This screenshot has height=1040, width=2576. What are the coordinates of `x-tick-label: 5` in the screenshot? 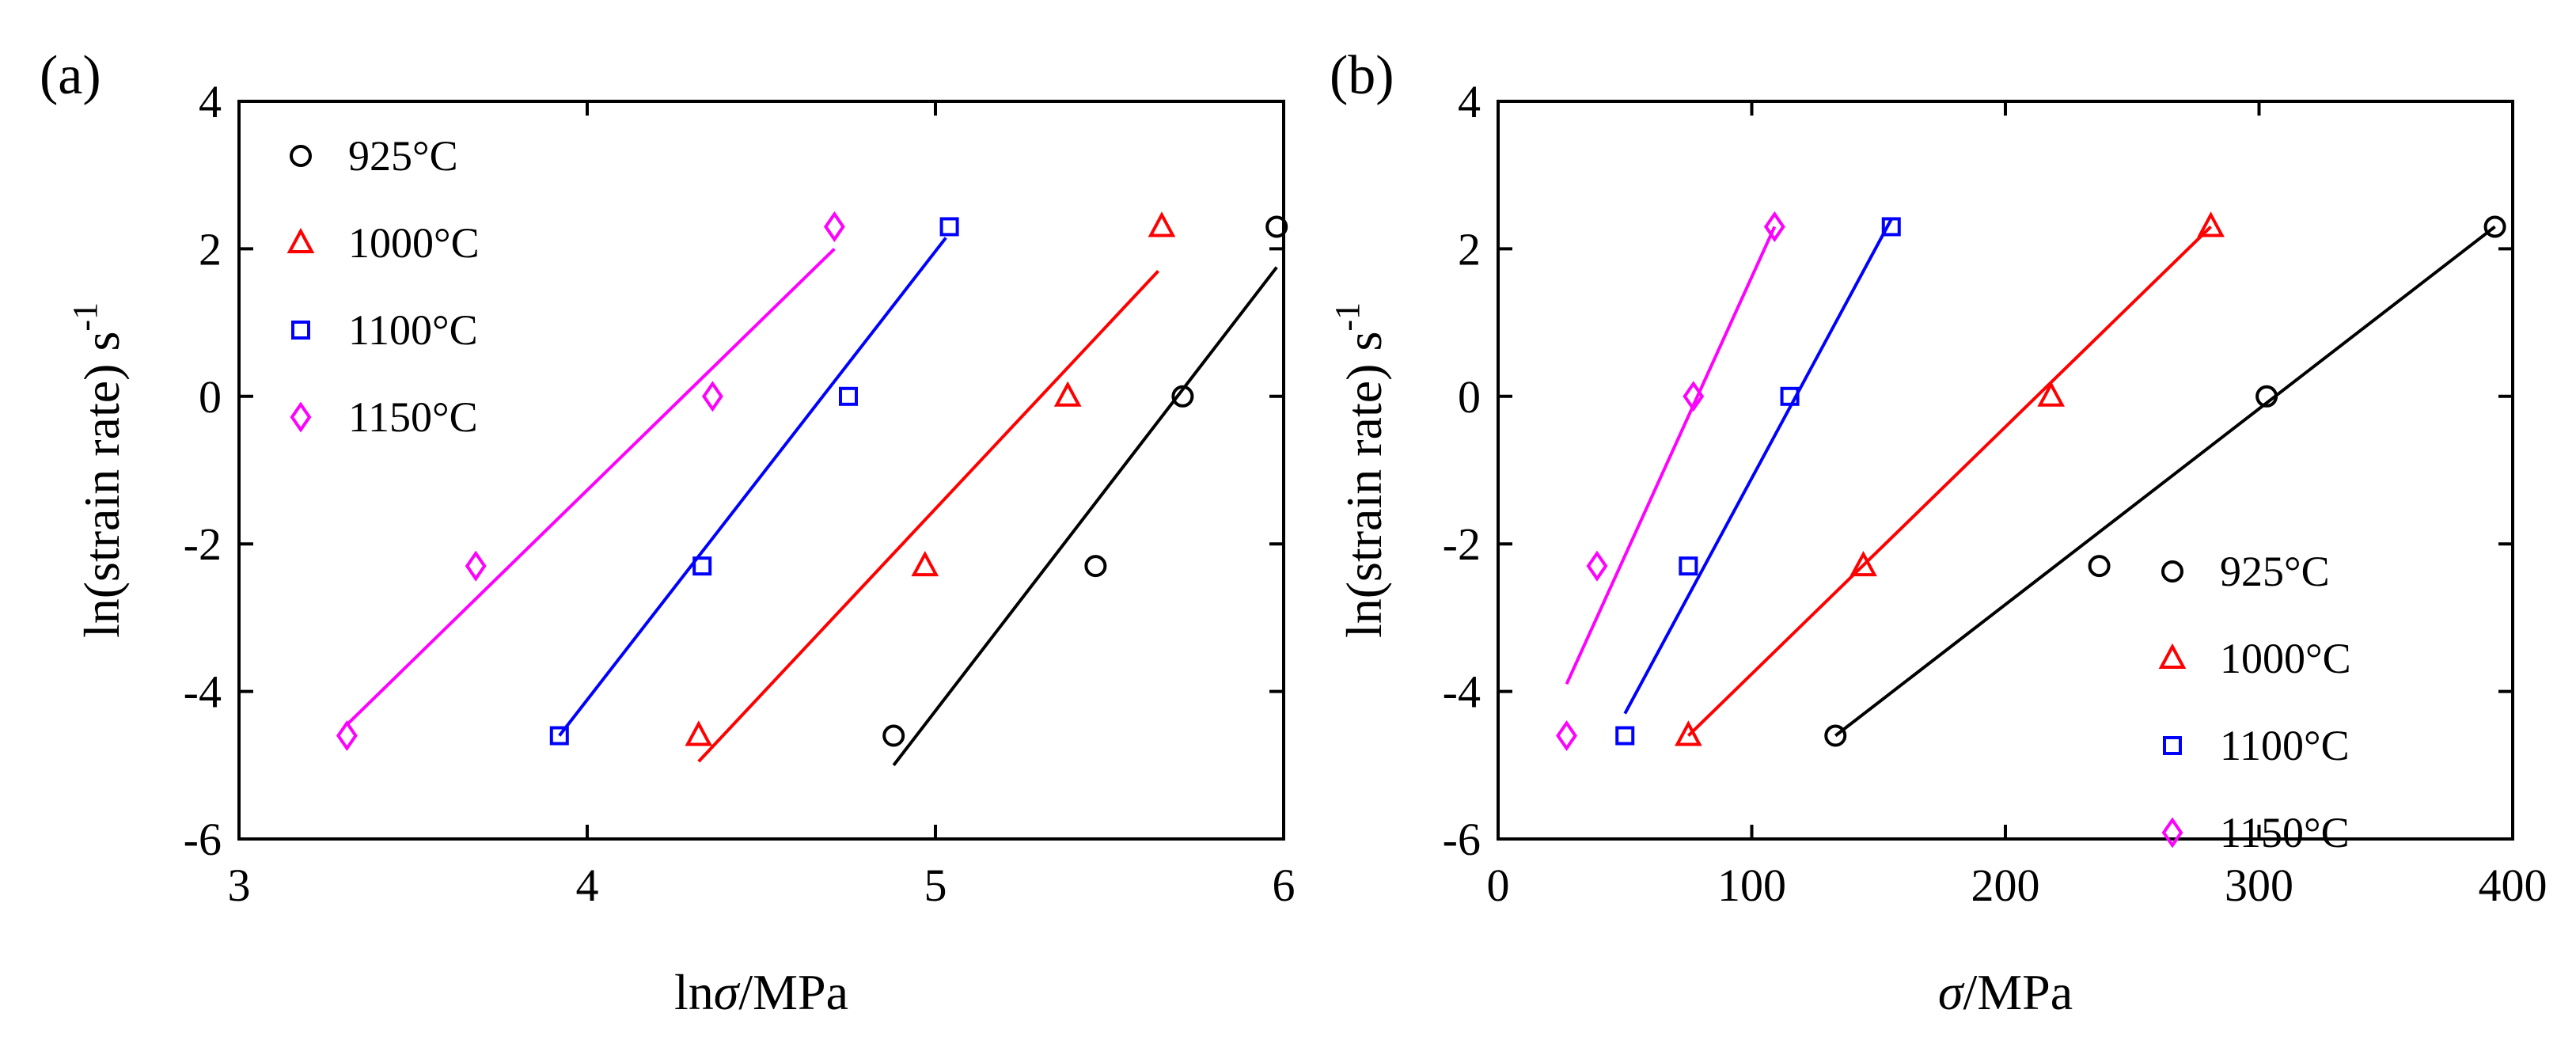 It's located at (935, 885).